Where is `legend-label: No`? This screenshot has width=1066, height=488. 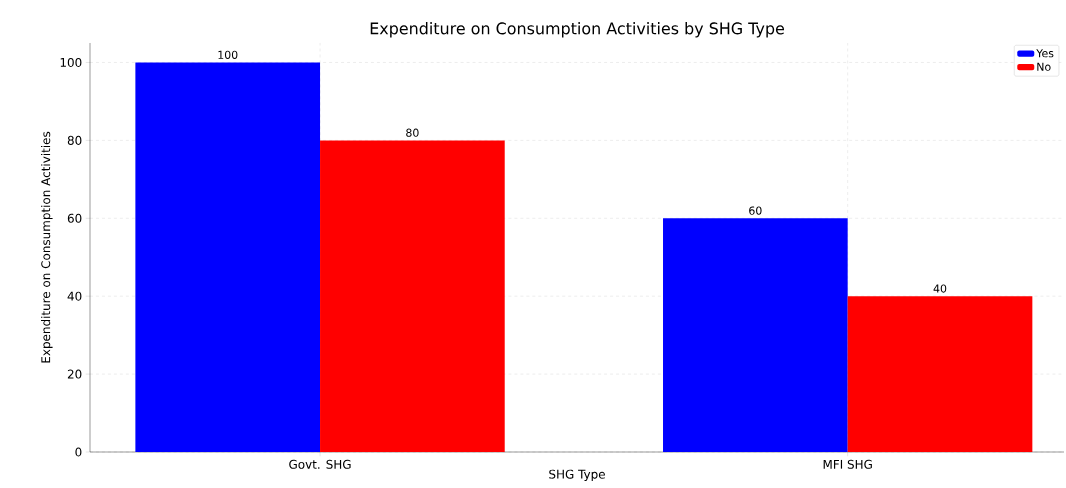
legend-label: No is located at coordinates (1044, 66).